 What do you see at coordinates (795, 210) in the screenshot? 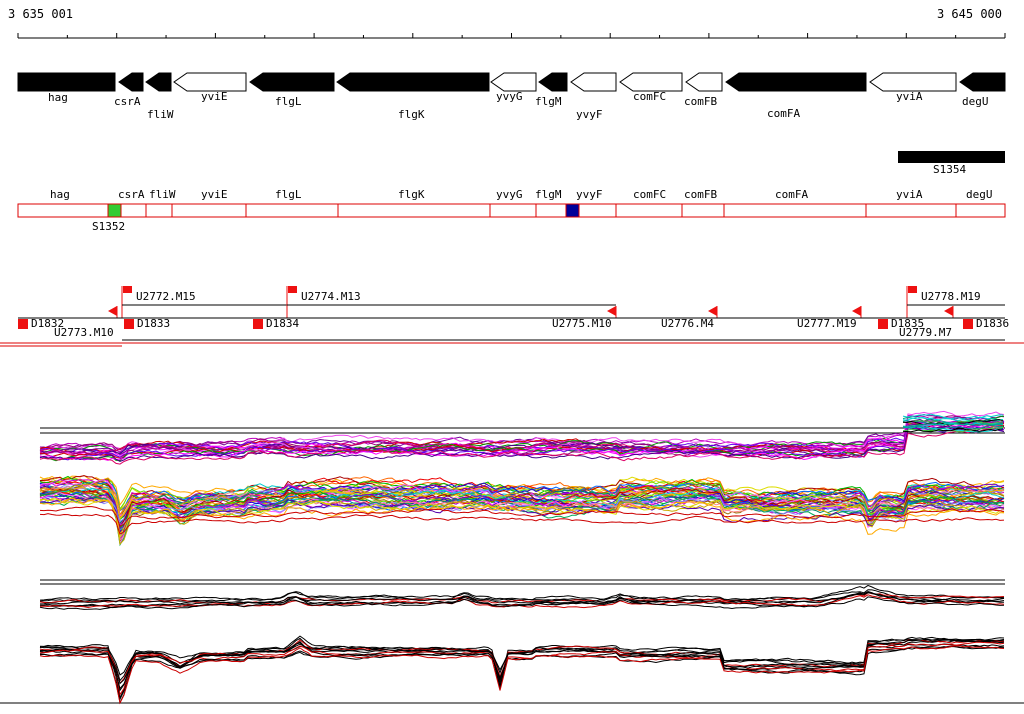
I see `box-comFA` at bounding box center [795, 210].